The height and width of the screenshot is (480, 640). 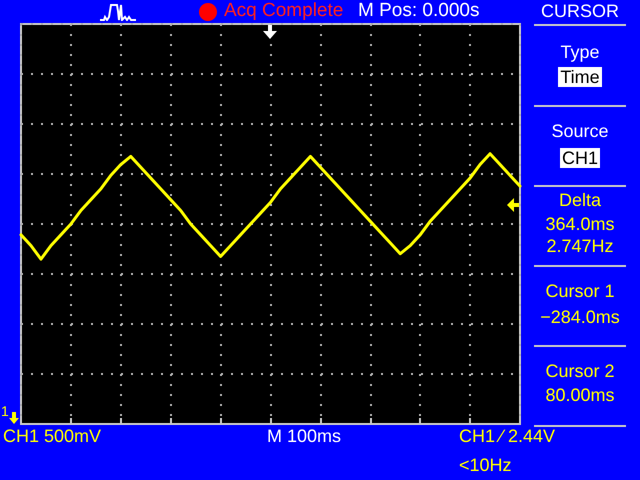 What do you see at coordinates (507, 436) in the screenshot?
I see `text: CH1 ⁄ 2.44V` at bounding box center [507, 436].